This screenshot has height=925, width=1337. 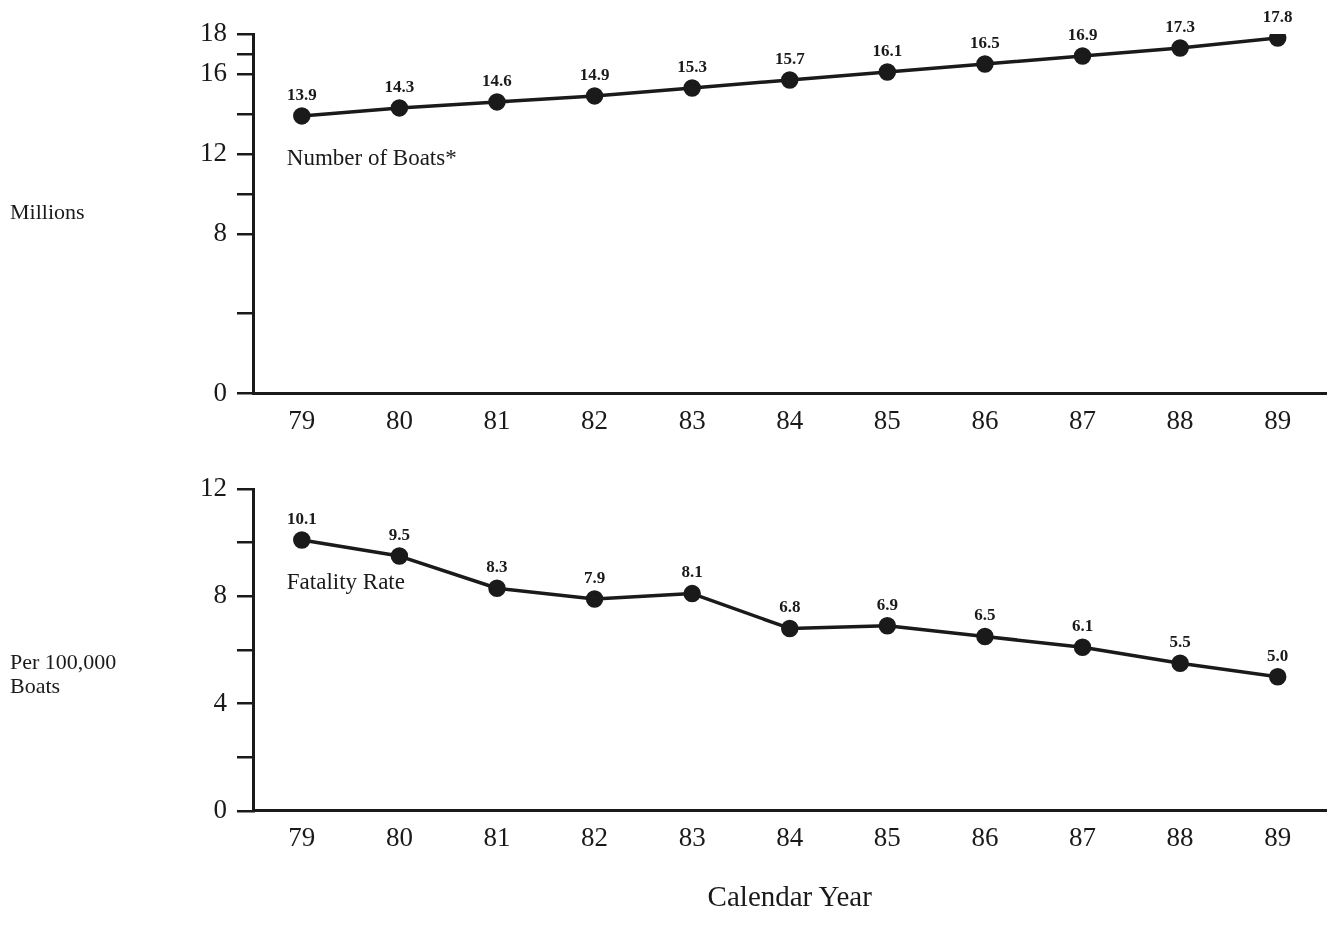 I want to click on data-label: 6.5, so click(x=985, y=615).